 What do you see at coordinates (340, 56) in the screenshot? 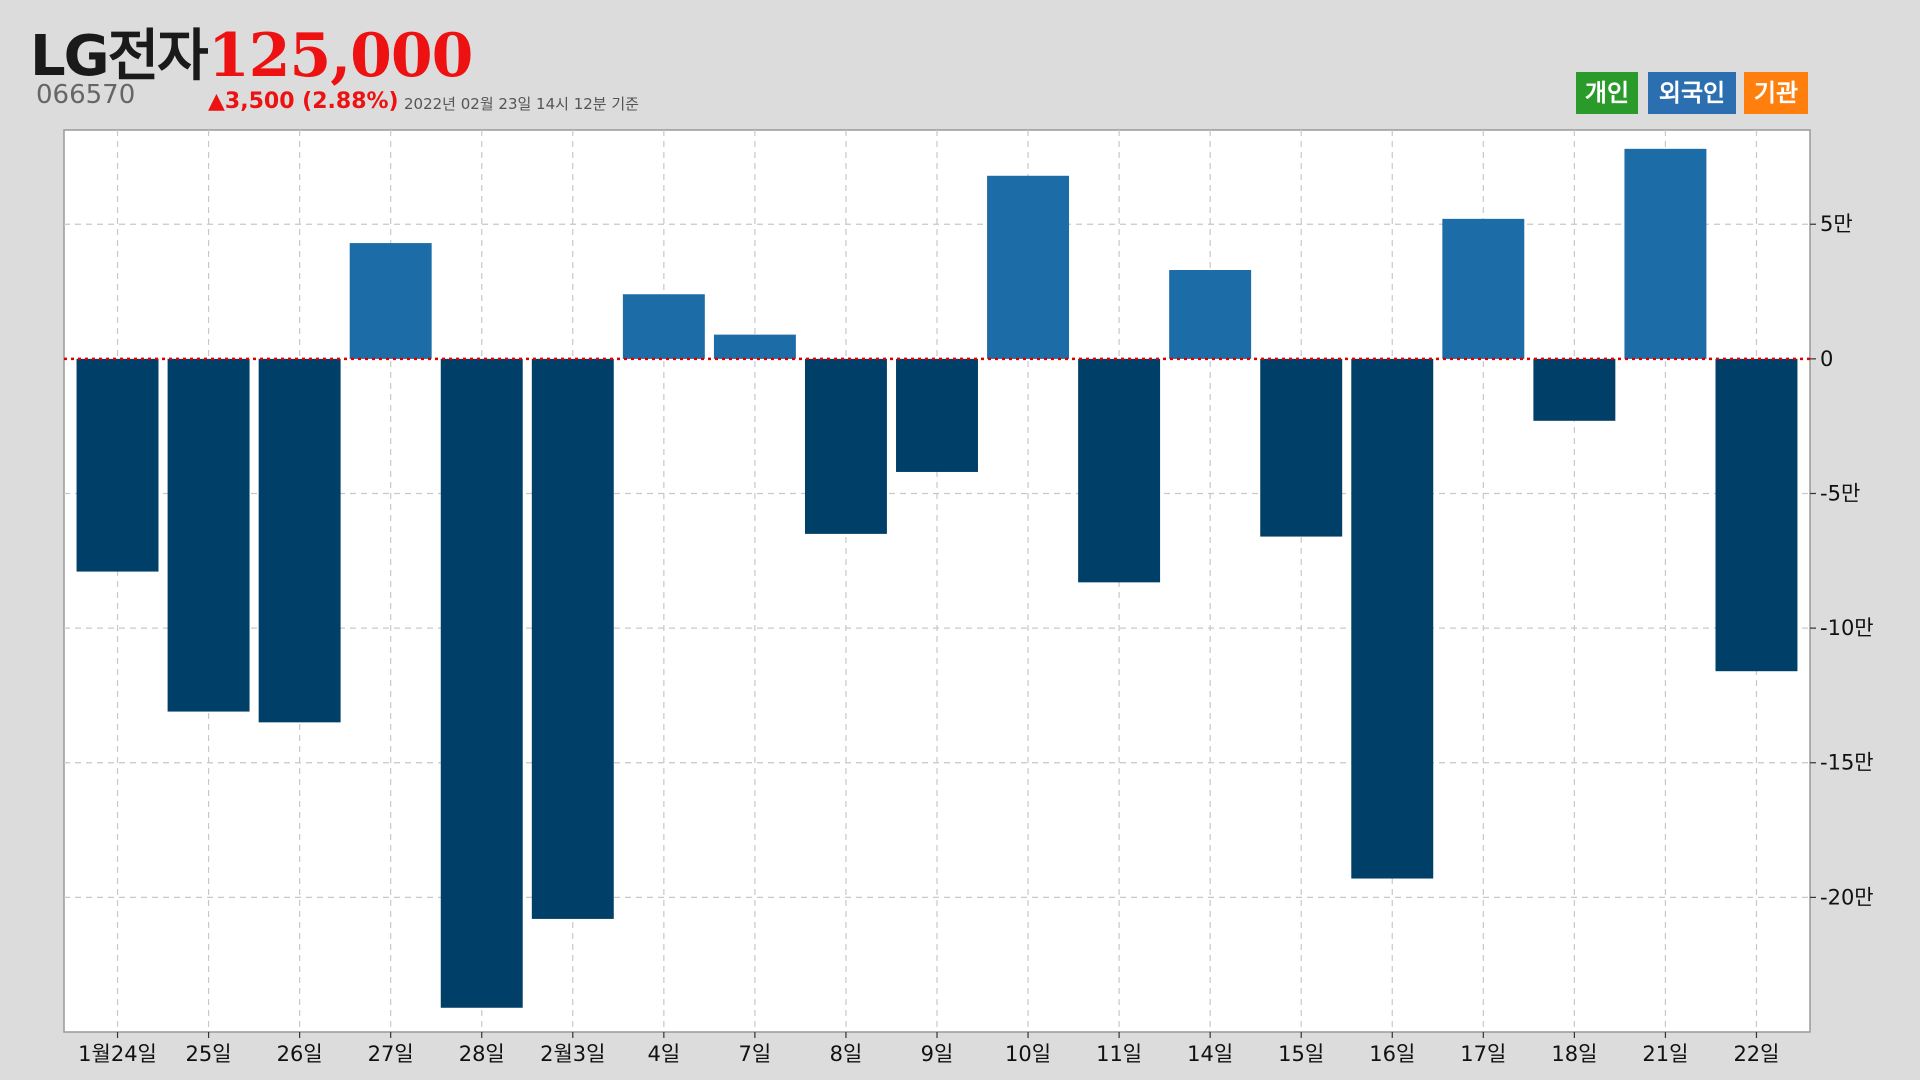
I see `current-price: 125,000` at bounding box center [340, 56].